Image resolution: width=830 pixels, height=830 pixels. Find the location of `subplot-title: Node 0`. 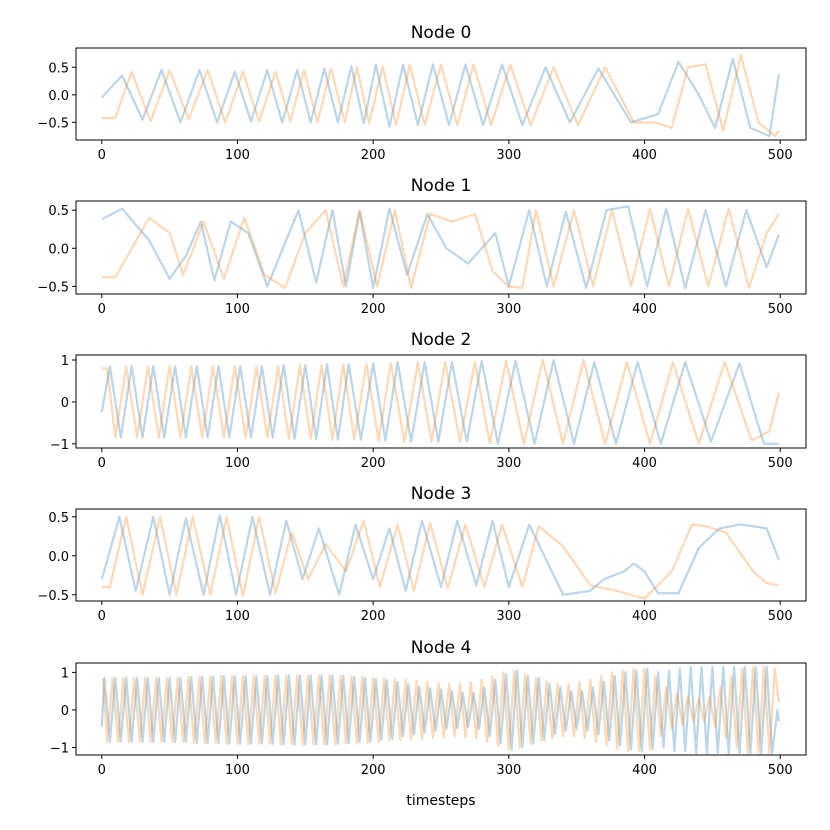

subplot-title: Node 0 is located at coordinates (441, 33).